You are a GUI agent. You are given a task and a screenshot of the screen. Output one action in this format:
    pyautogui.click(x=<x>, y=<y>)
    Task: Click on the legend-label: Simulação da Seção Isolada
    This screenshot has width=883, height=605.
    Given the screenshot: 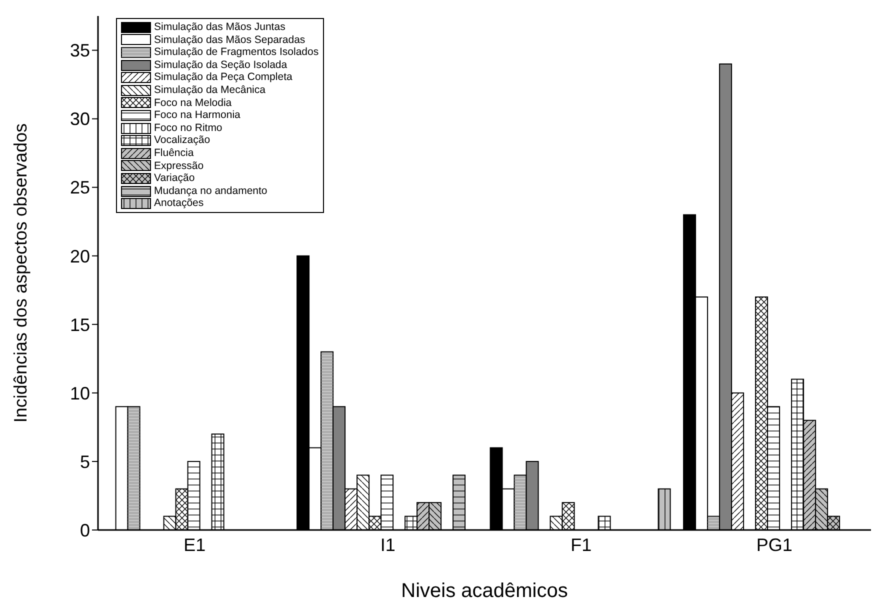 What is the action you would take?
    pyautogui.click(x=221, y=65)
    